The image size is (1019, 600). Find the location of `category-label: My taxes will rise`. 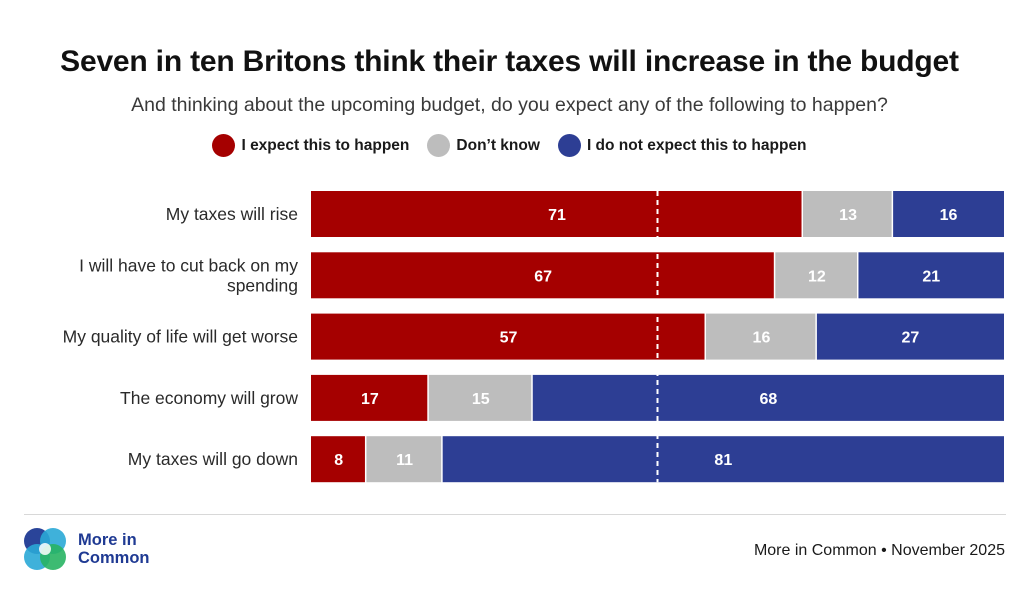

category-label: My taxes will rise is located at coordinates (232, 214).